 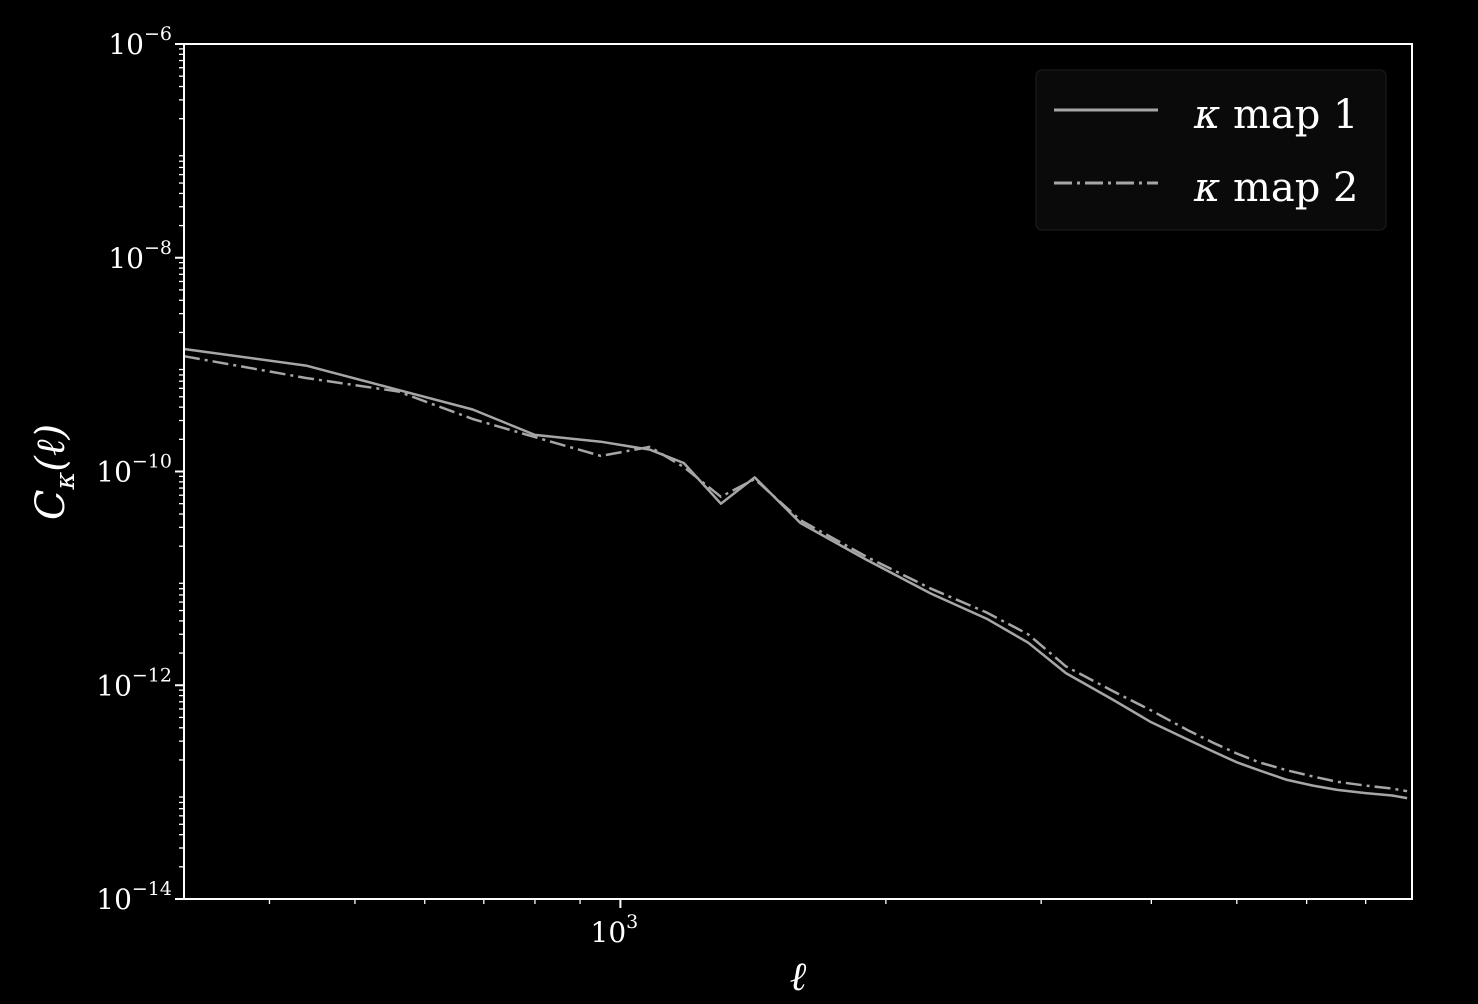 I want to click on x-tick-label-exponent: 3, so click(x=632, y=922).